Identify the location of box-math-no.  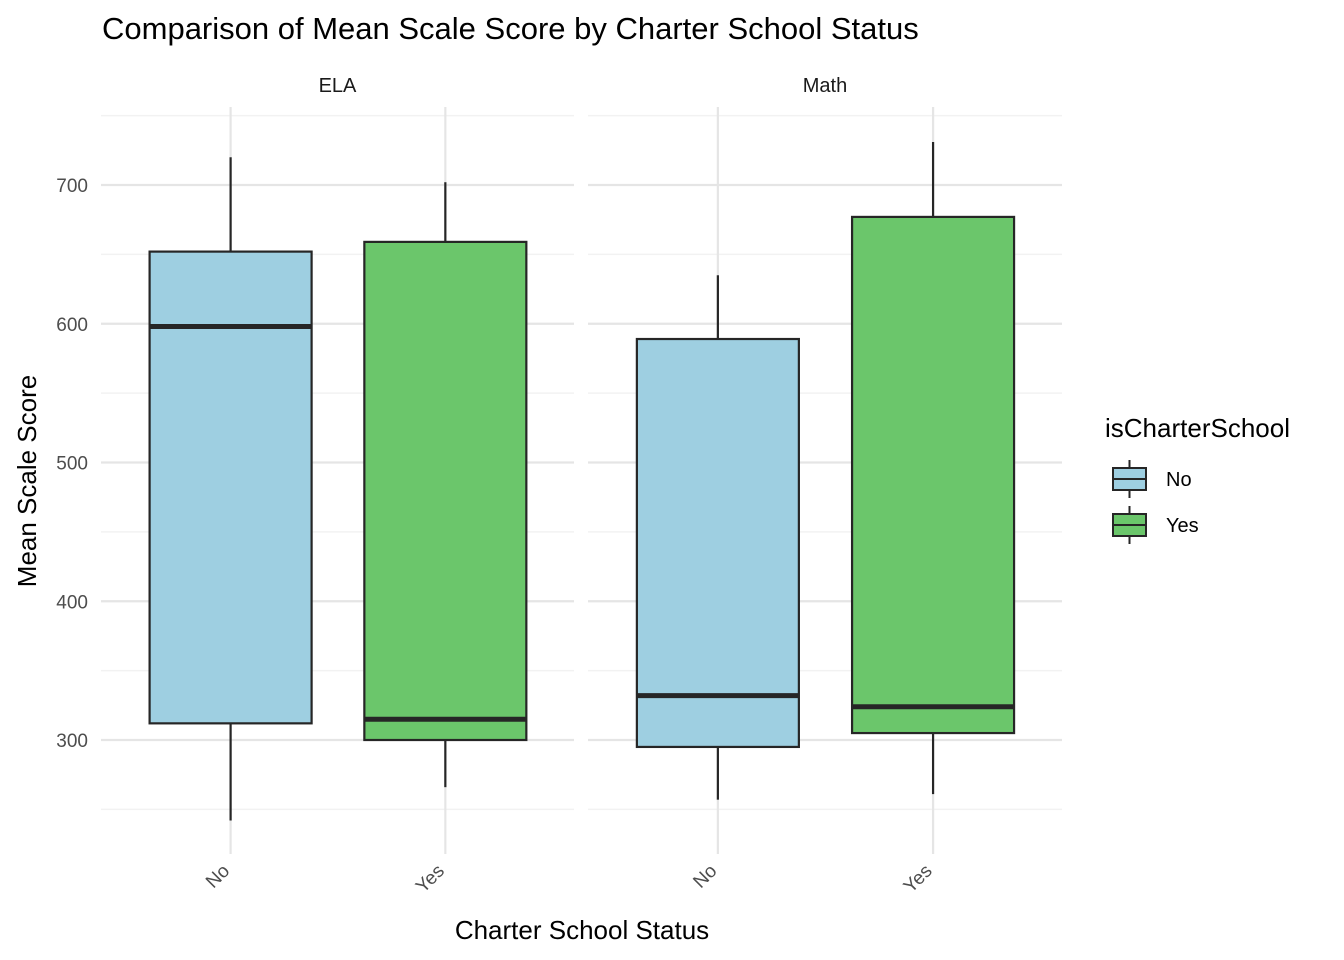
(717, 543).